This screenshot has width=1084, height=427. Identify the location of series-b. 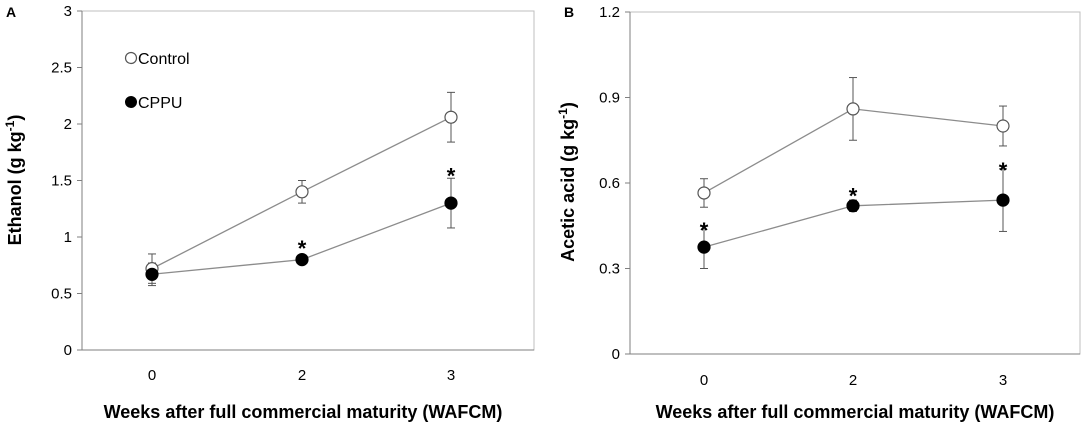
(853, 173).